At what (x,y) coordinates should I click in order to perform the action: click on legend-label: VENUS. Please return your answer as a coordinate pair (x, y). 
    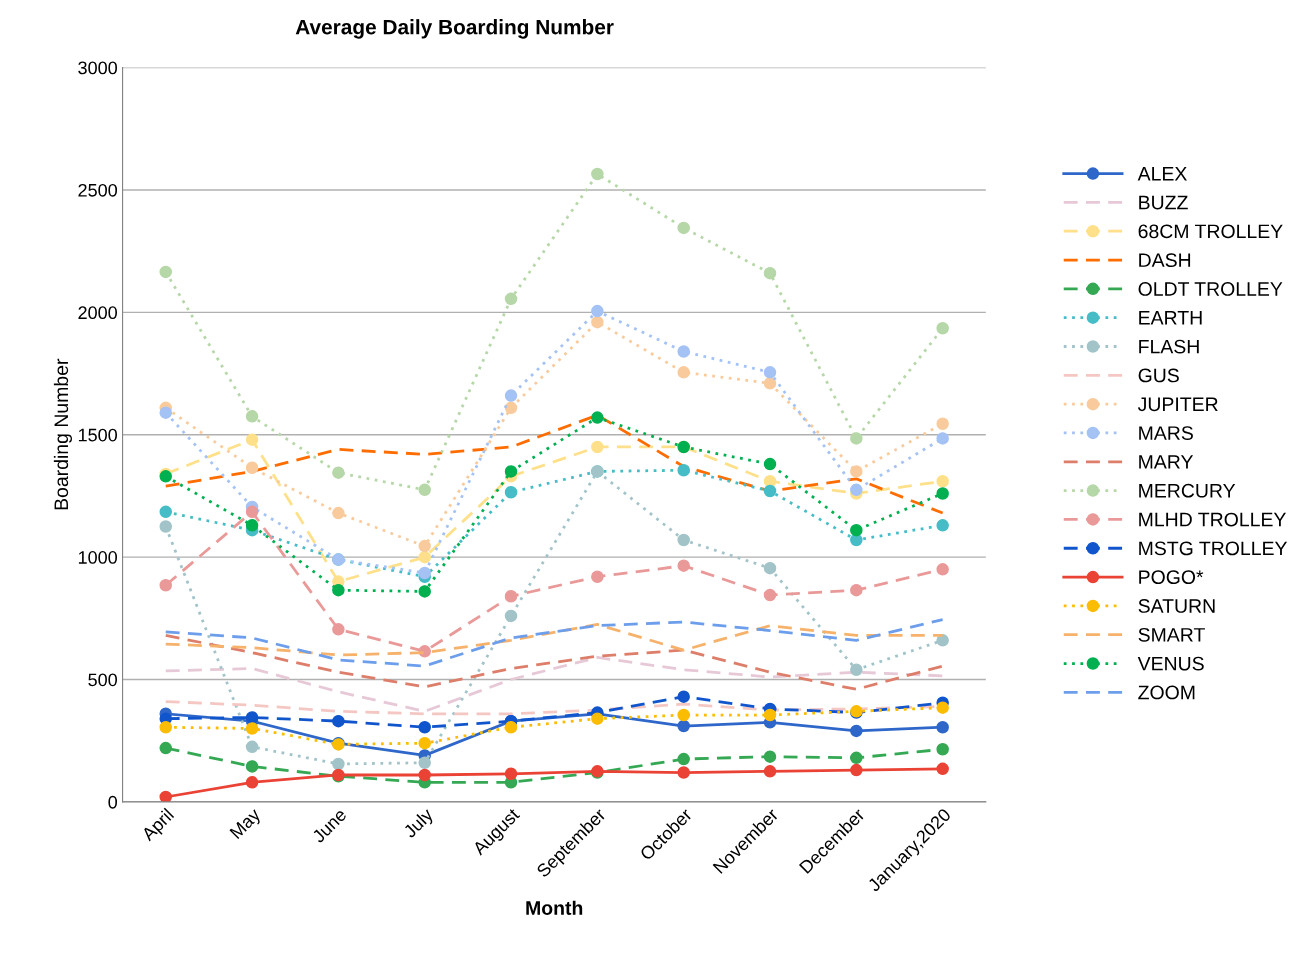
    Looking at the image, I should click on (1170, 663).